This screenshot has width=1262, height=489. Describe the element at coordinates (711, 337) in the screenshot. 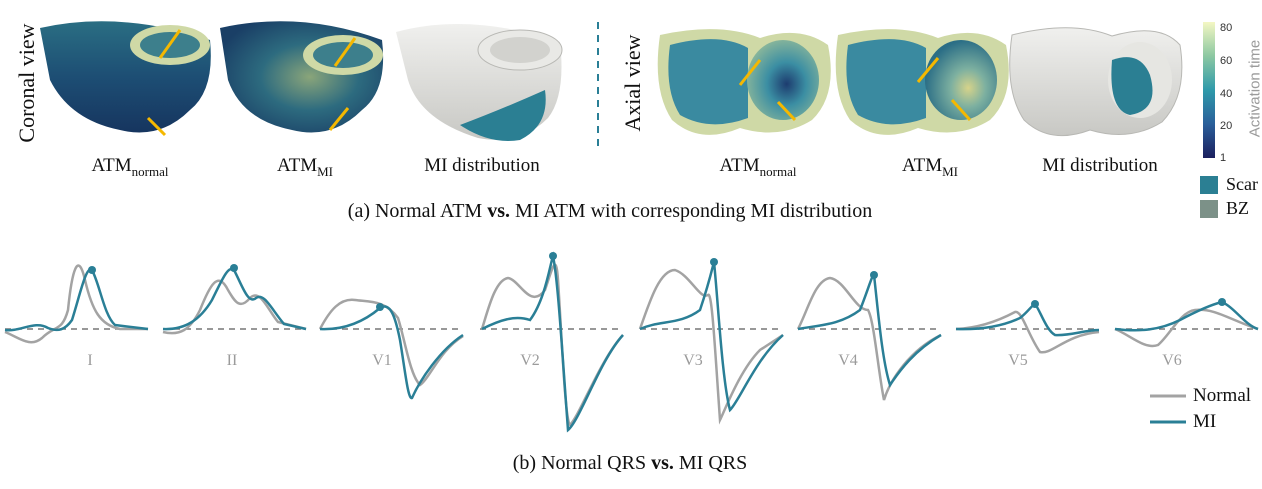

I see `lead-V3-mi` at that location.